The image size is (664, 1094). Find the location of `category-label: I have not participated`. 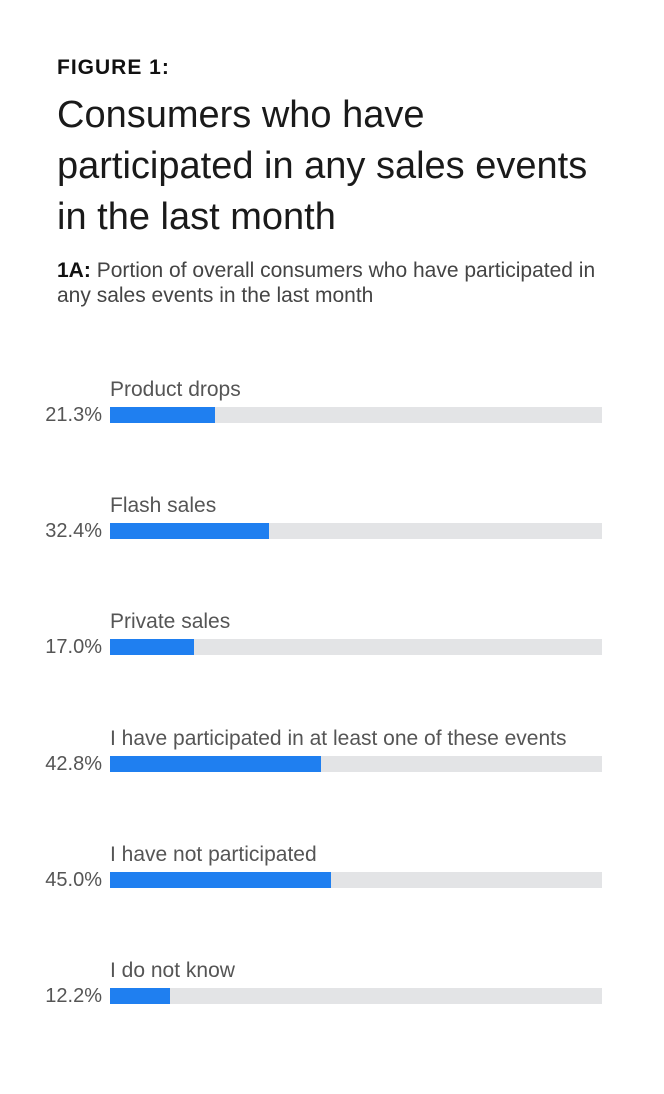

category-label: I have not participated is located at coordinates (213, 854).